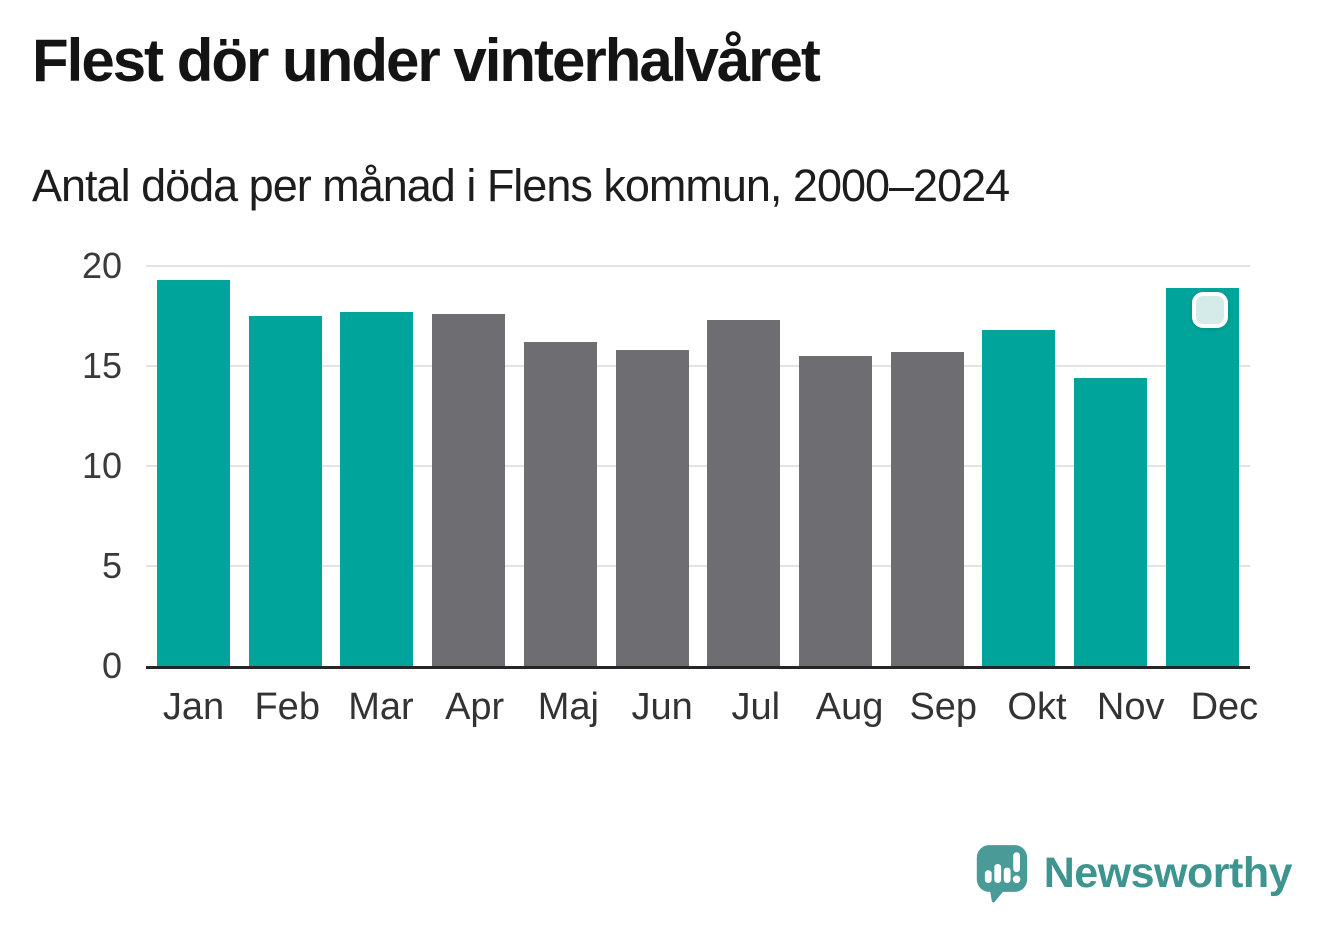 The height and width of the screenshot is (939, 1322). What do you see at coordinates (377, 489) in the screenshot?
I see `bar-mar` at bounding box center [377, 489].